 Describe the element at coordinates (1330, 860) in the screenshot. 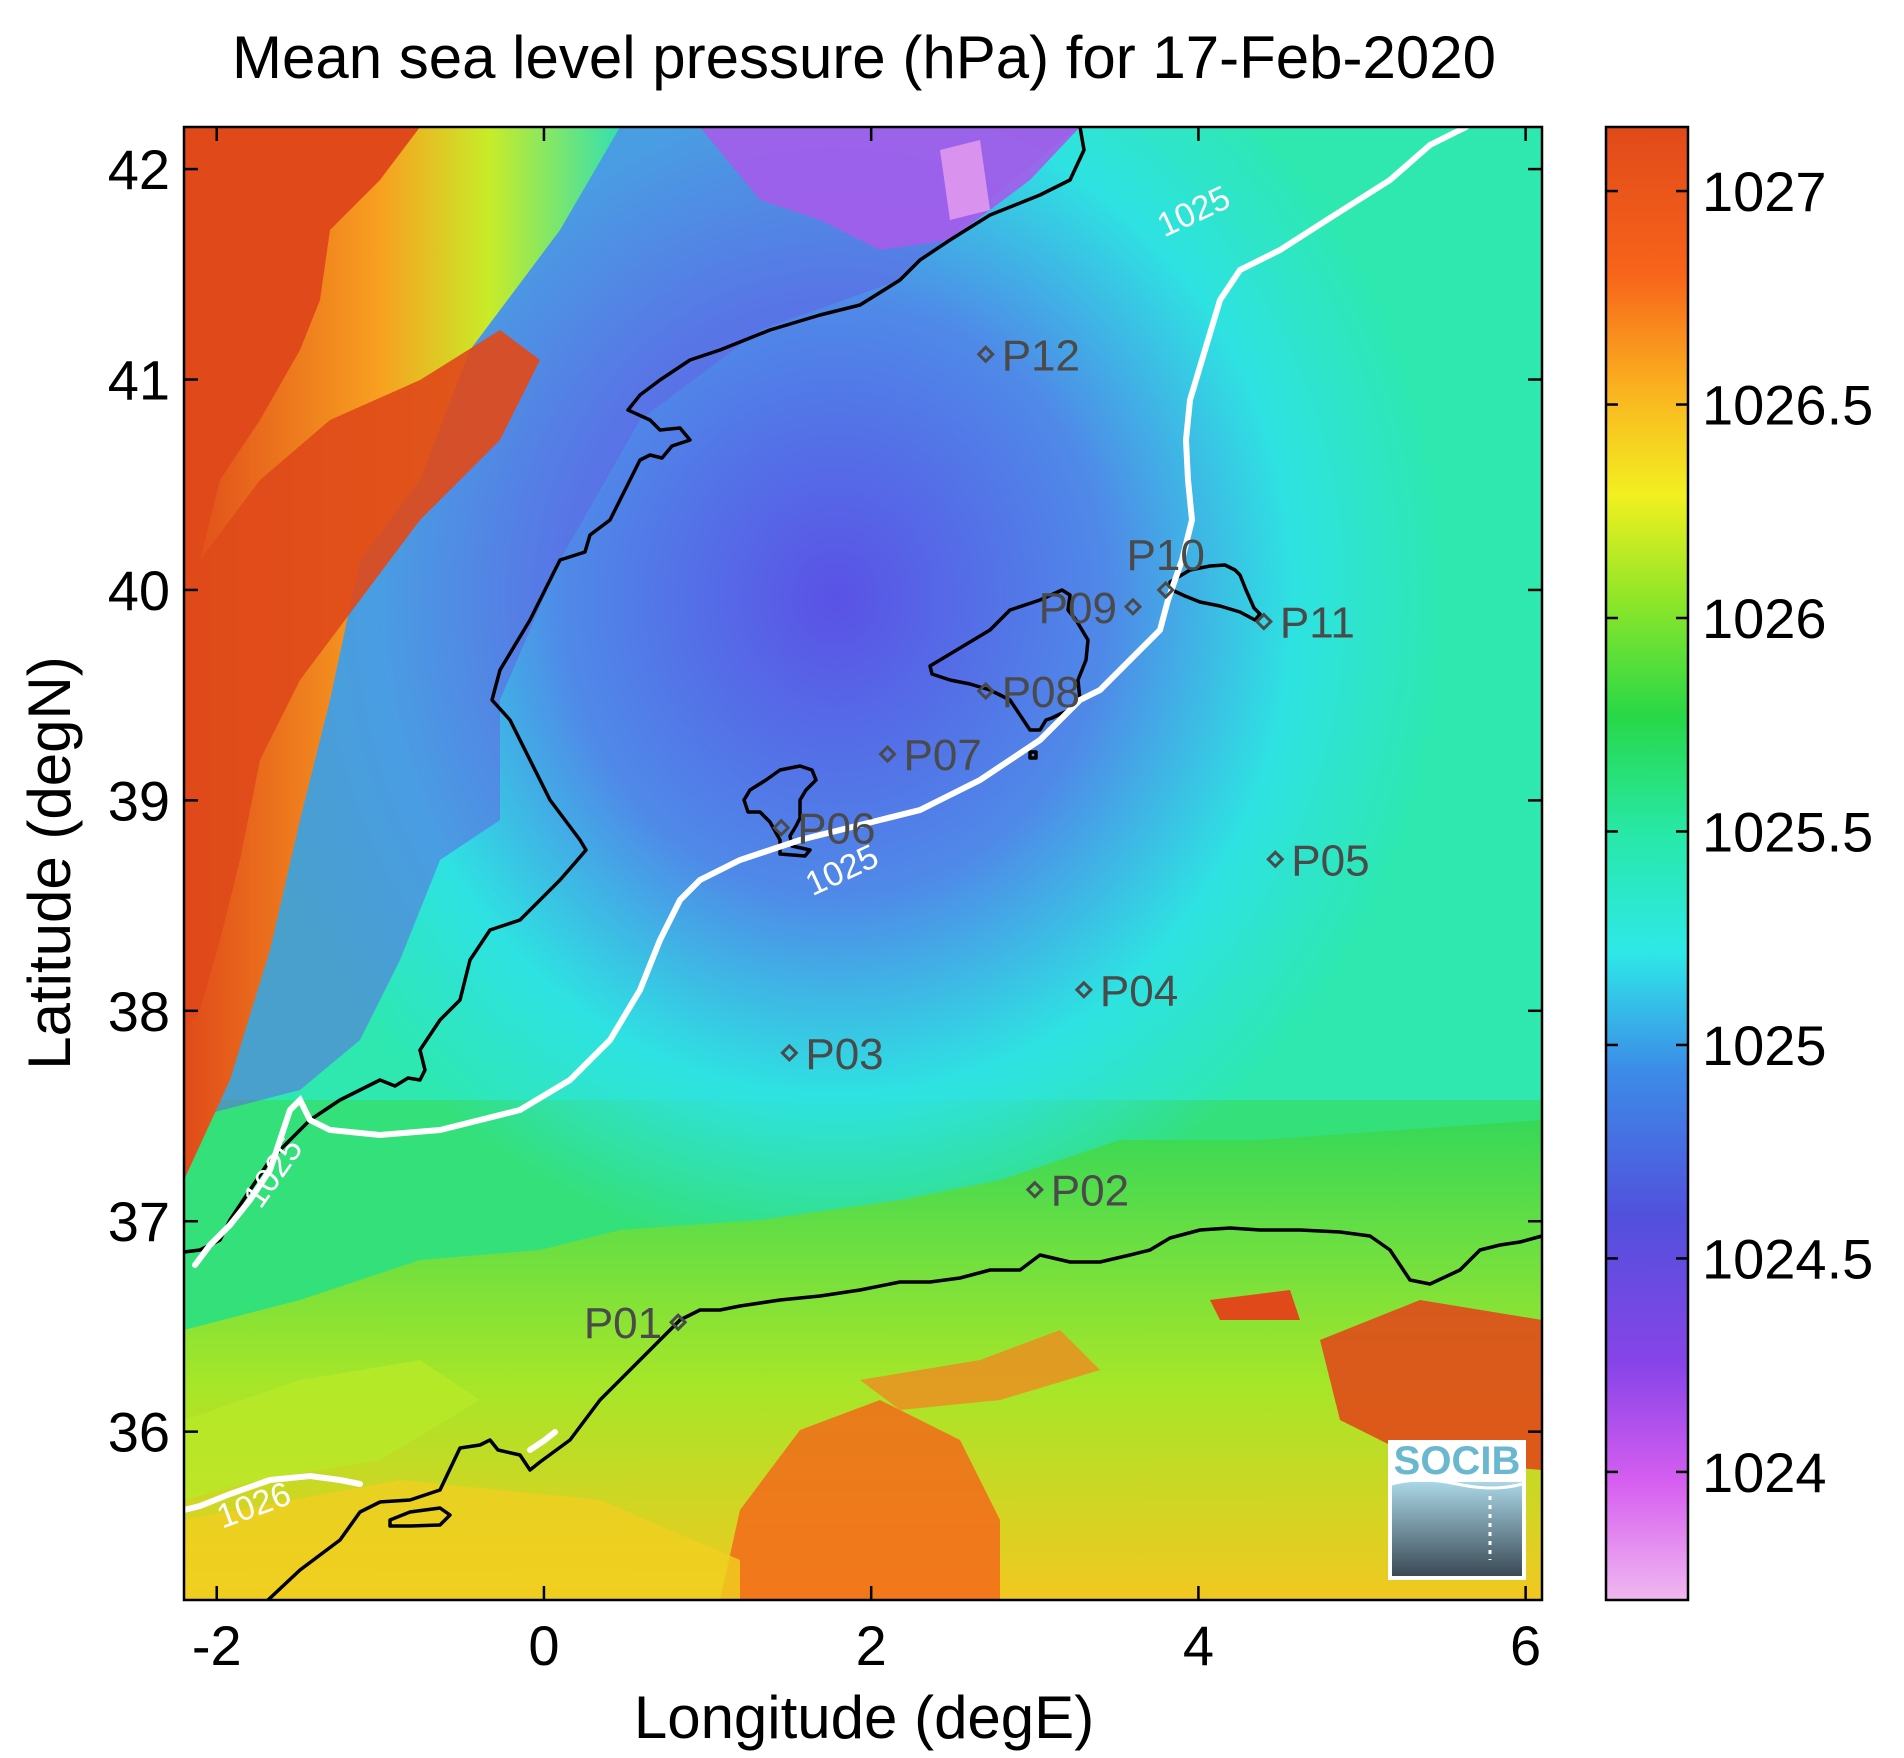

I see `station-label: P05` at that location.